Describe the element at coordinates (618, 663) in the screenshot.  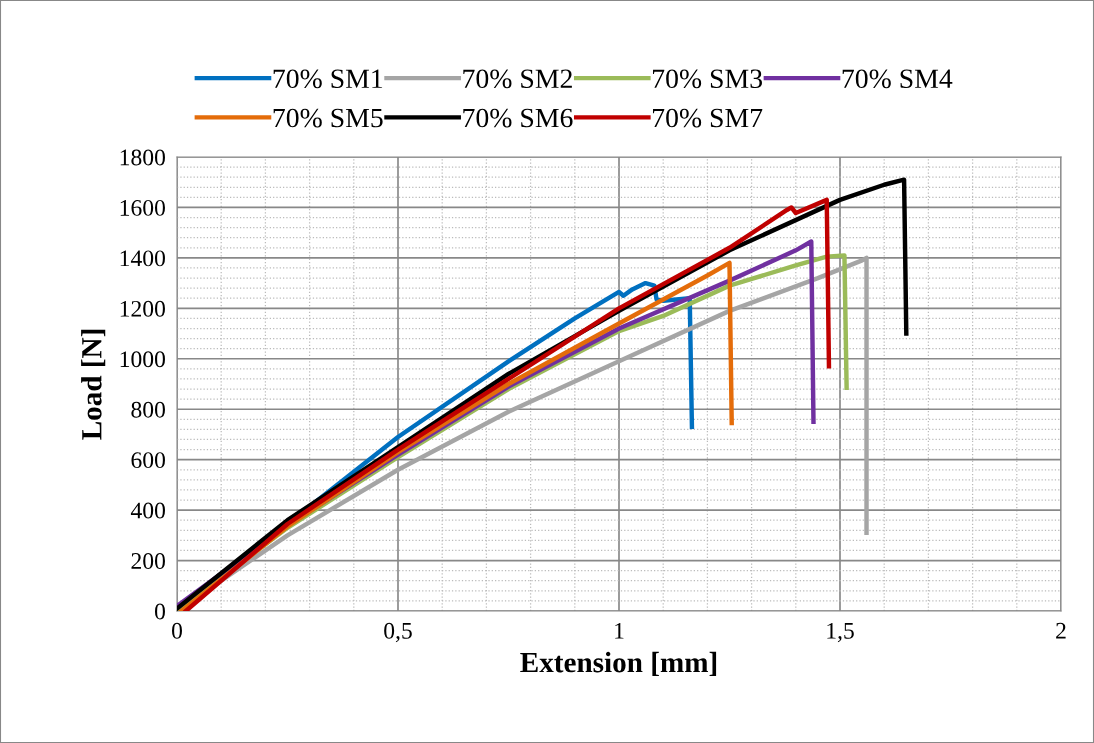
I see `x-axis-title: Extension [mm]` at that location.